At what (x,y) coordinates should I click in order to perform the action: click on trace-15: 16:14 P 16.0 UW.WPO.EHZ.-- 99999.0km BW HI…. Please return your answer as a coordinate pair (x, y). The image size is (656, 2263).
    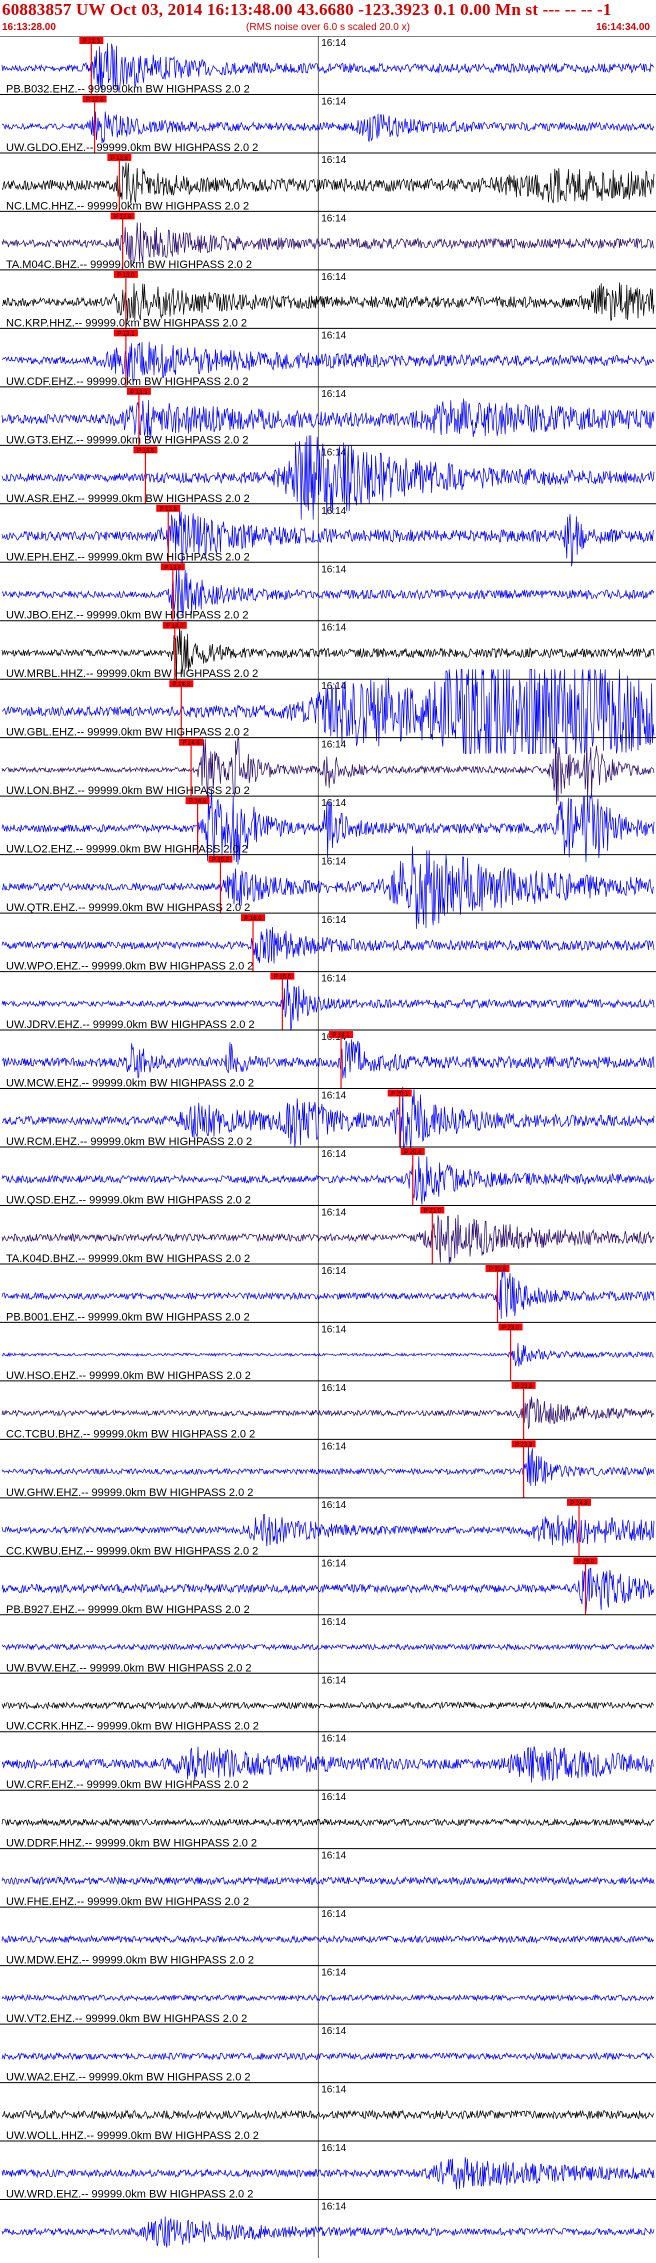
    Looking at the image, I should click on (328, 942).